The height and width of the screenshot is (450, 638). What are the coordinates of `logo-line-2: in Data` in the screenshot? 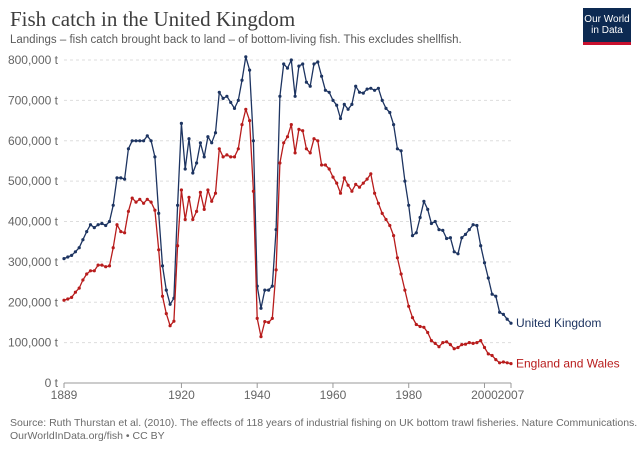 It's located at (607, 30).